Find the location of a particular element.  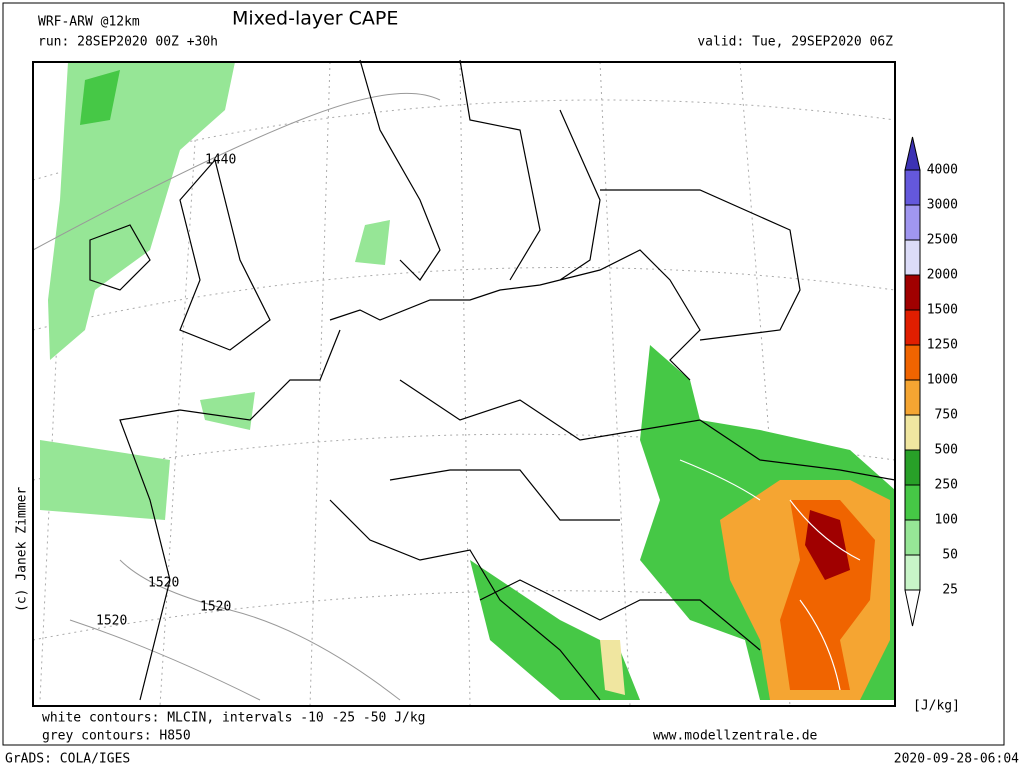

colorbar-label: 2000 is located at coordinates (942, 275).